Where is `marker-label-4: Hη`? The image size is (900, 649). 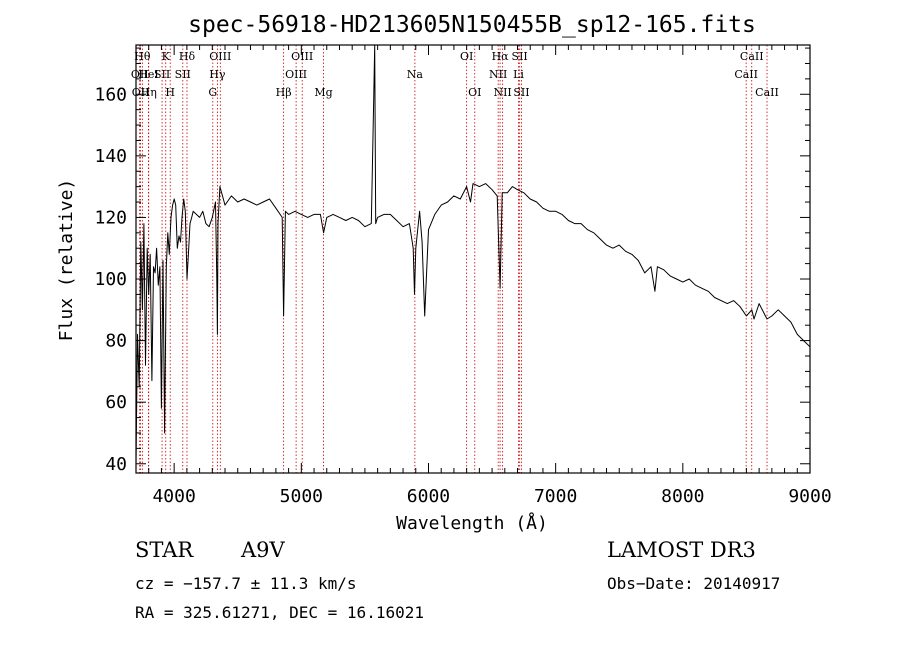
marker-label-4: Hη is located at coordinates (149, 92).